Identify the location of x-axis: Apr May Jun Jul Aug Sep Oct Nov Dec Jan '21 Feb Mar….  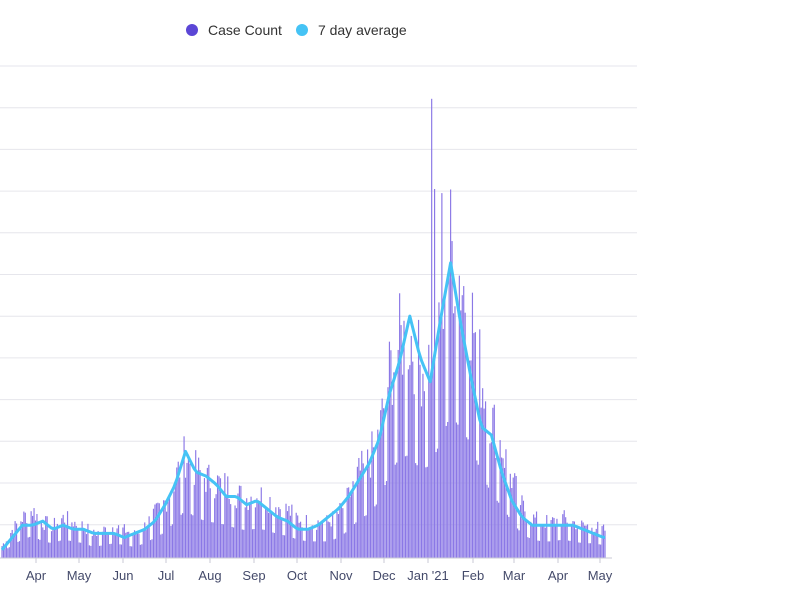
(306, 570).